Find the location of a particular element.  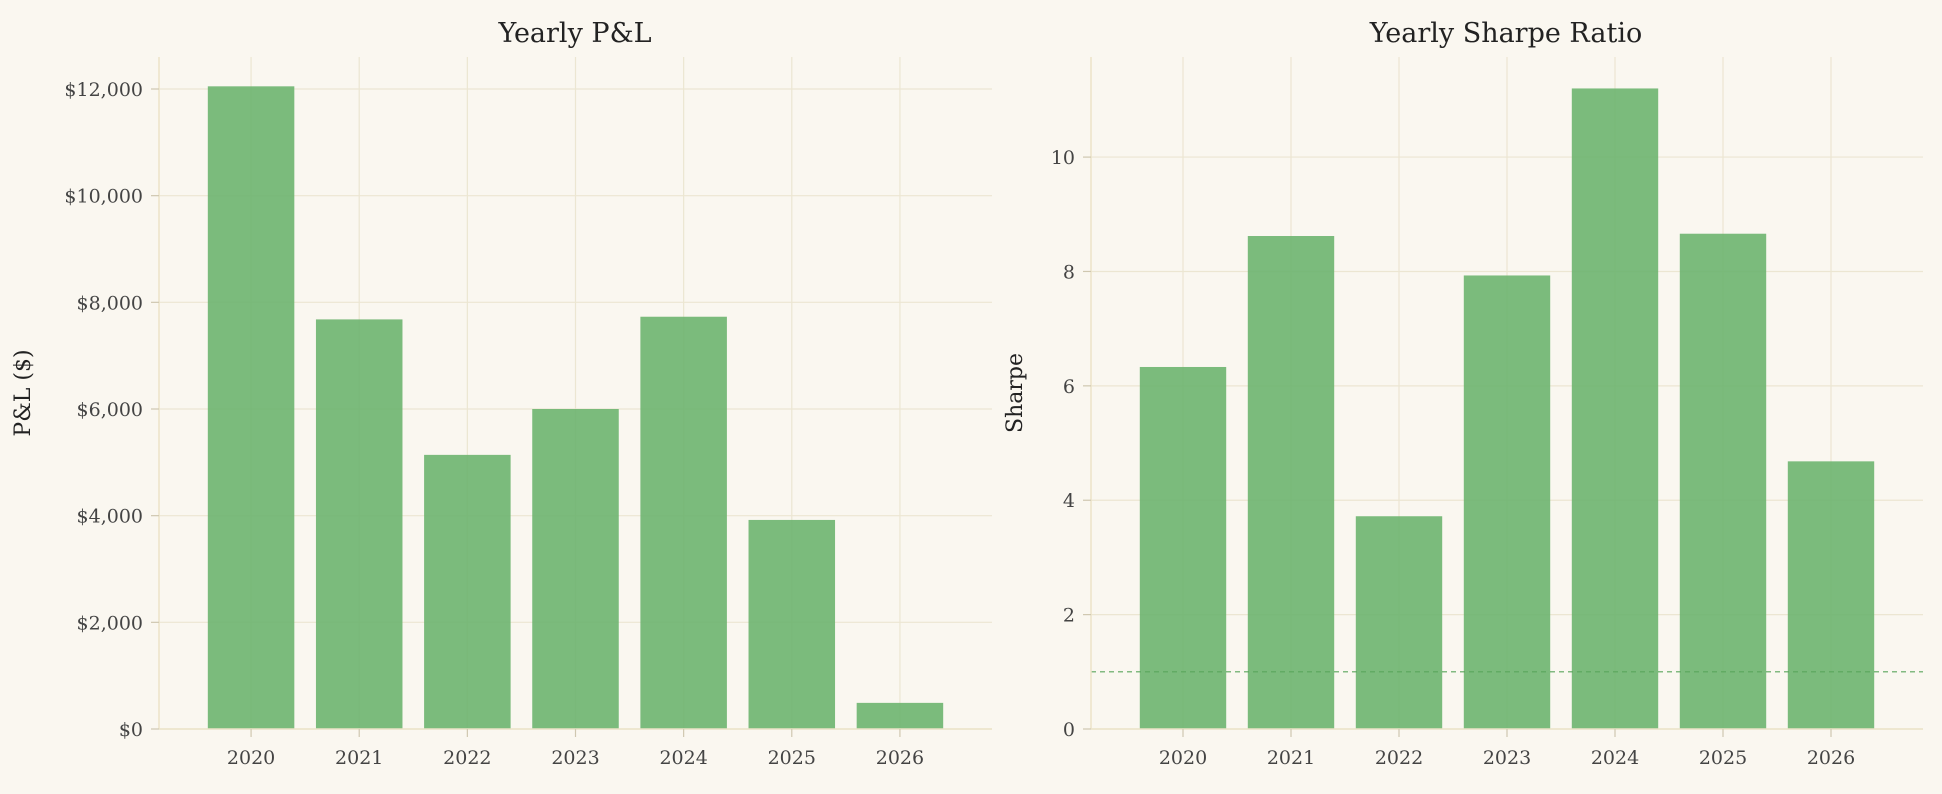

y-tick-label: $4,000 is located at coordinates (110, 517).